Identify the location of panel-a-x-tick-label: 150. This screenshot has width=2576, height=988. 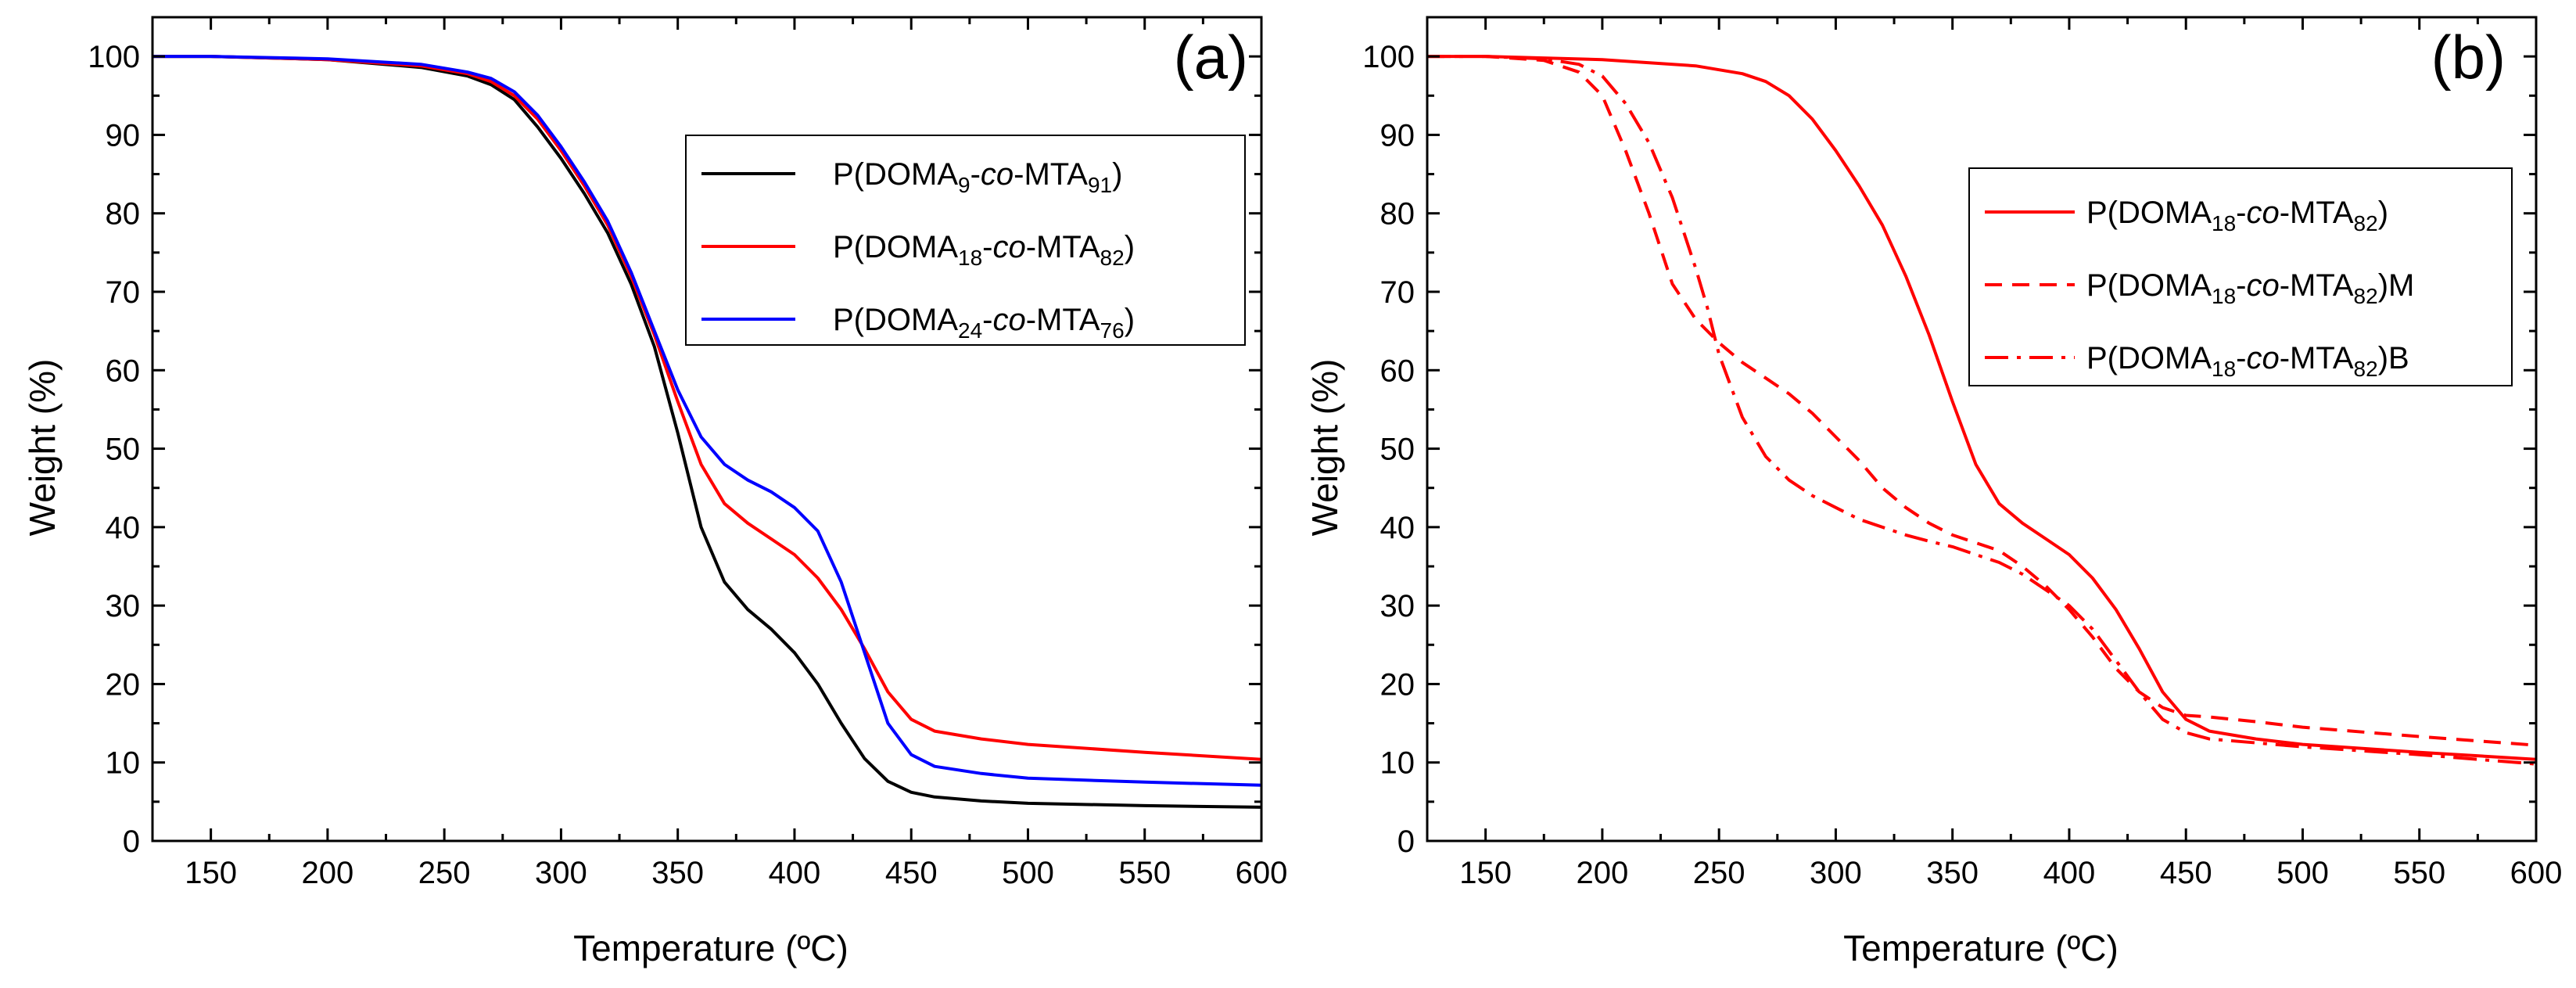
(211, 873).